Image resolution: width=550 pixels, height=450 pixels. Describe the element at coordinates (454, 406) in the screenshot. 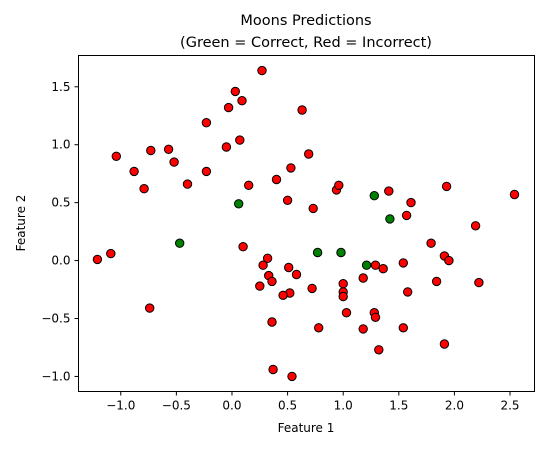

I see `x-tick-label: 2.0` at that location.